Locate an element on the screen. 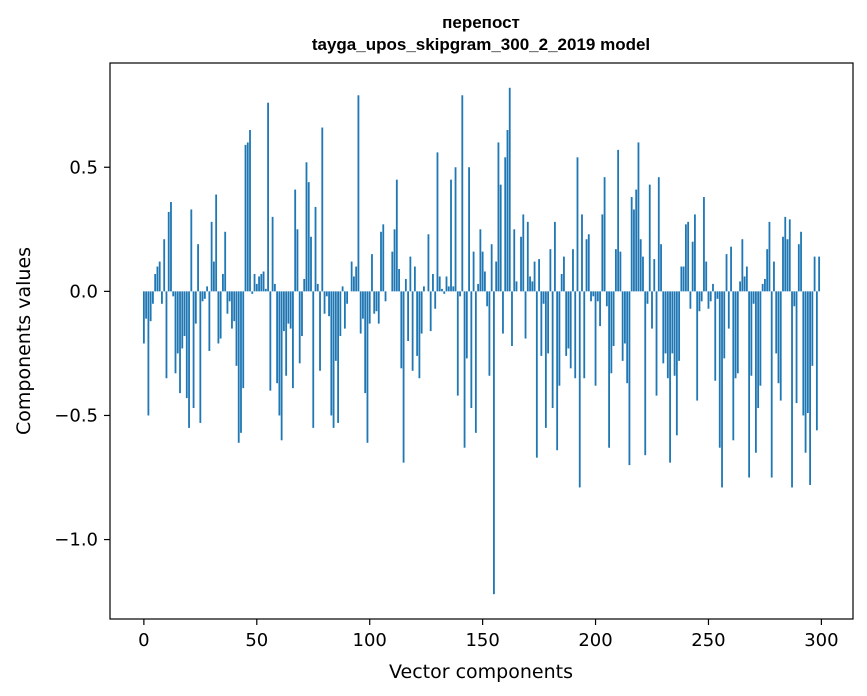  y-tick-label: 0.0 is located at coordinates (83, 291).